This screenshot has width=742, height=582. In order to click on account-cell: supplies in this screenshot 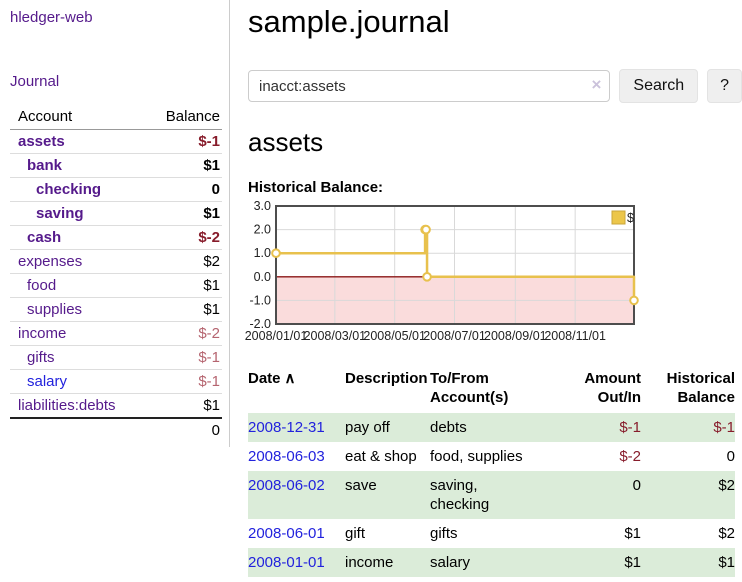, I will do `click(76, 310)`.